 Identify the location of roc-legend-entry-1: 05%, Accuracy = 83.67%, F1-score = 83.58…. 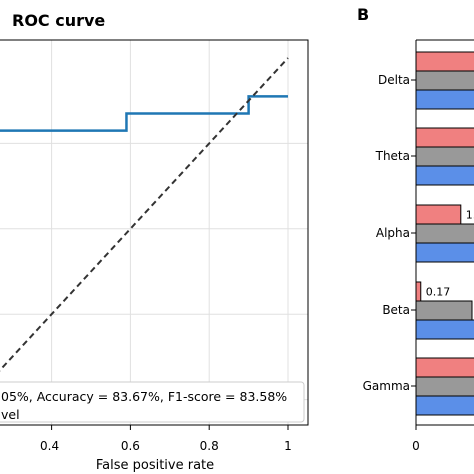
(144, 396).